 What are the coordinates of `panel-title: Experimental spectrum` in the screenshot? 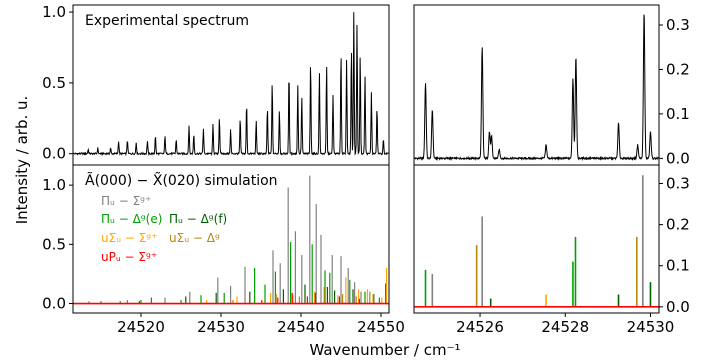 It's located at (167, 21).